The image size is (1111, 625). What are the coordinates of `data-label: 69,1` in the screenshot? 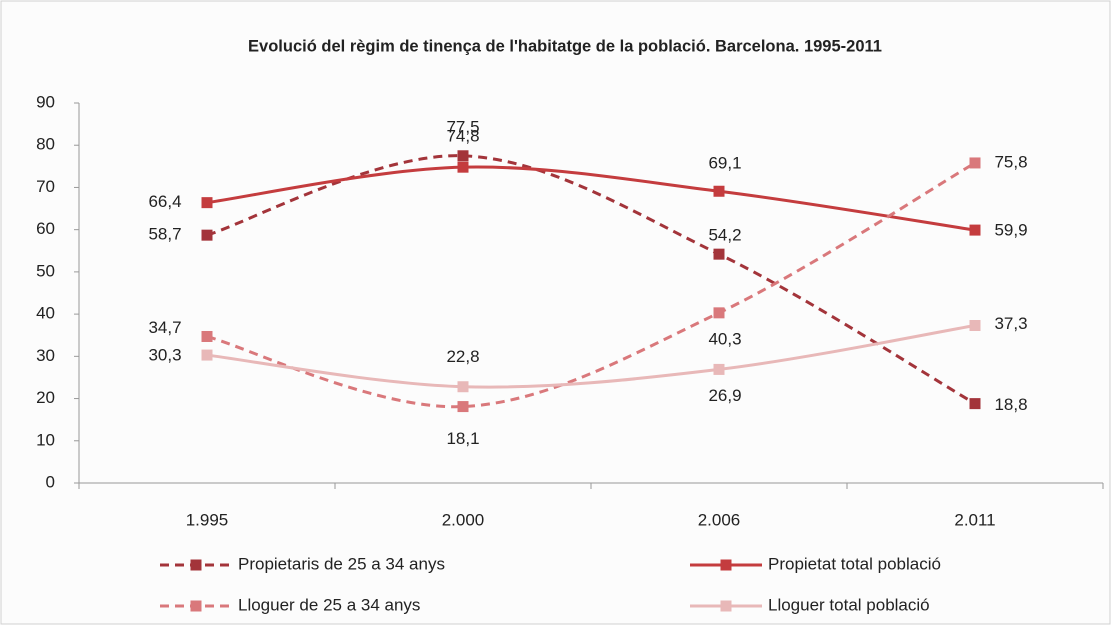 It's located at (724, 163).